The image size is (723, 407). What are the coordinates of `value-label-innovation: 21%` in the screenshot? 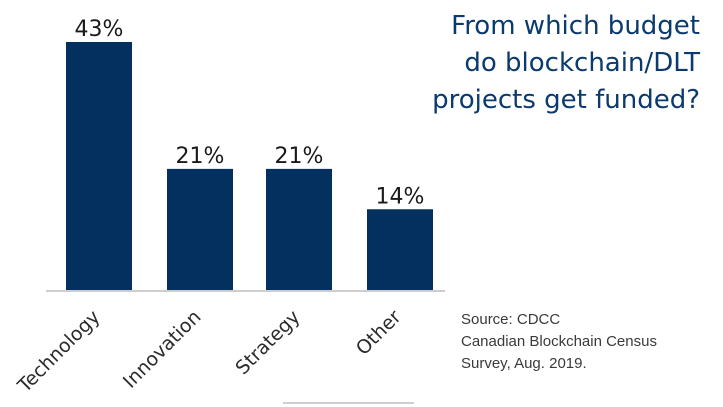 It's located at (200, 156).